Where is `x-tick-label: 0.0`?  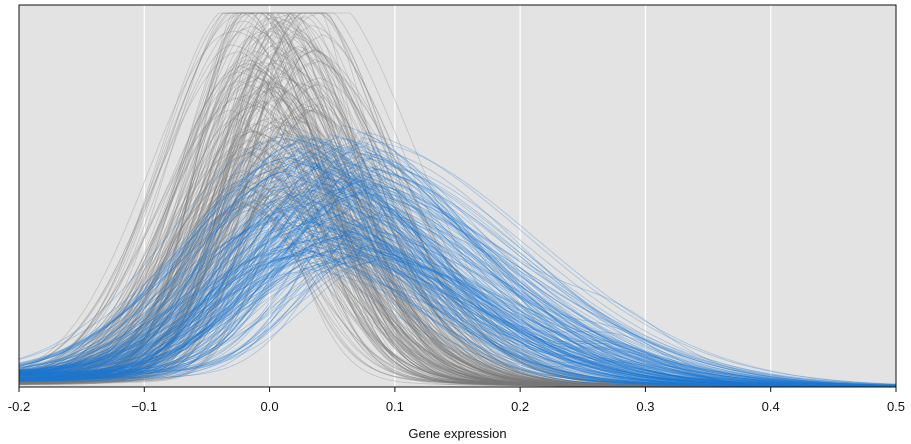 x-tick-label: 0.0 is located at coordinates (270, 406).